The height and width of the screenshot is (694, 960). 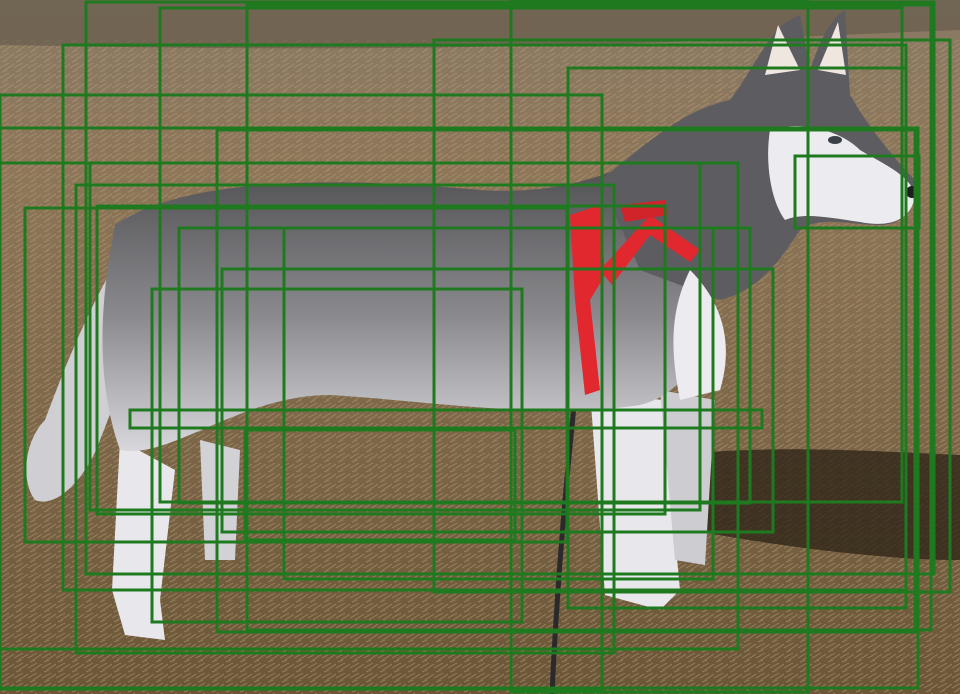 I want to click on dog-face, so click(x=841, y=175).